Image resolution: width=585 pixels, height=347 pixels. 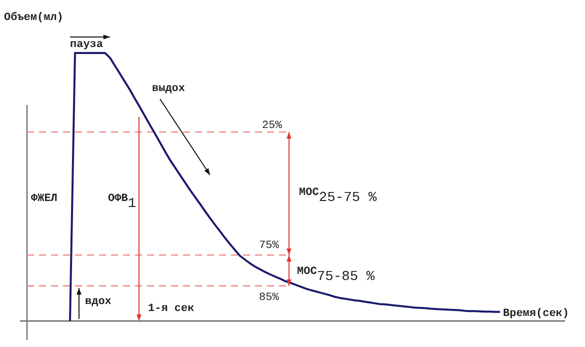 What do you see at coordinates (87, 45) in the screenshot?
I see `text: пауза` at bounding box center [87, 45].